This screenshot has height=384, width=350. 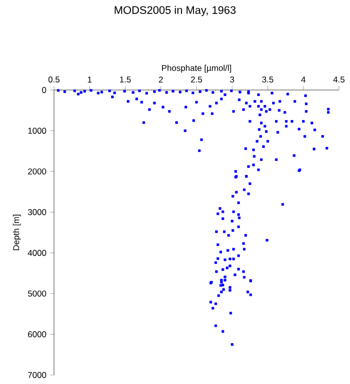 I want to click on chart-title: MODS2005 in May, 1963, so click(x=175, y=11).